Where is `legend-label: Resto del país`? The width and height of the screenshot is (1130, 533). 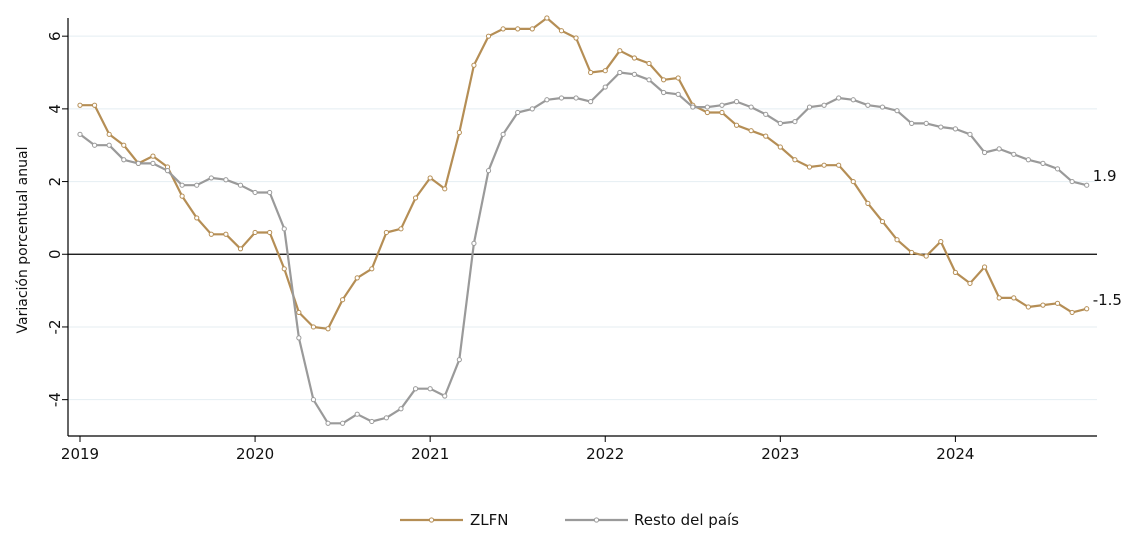
legend-label: Resto del país is located at coordinates (686, 520).